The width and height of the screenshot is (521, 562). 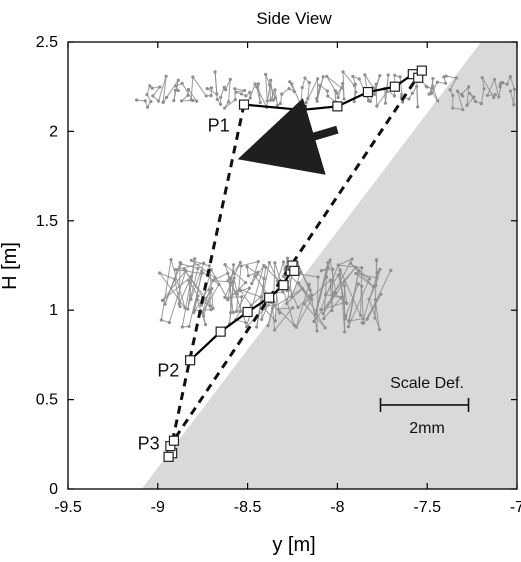 I want to click on text-layer: P1 P2 P3, so click(x=184, y=284).